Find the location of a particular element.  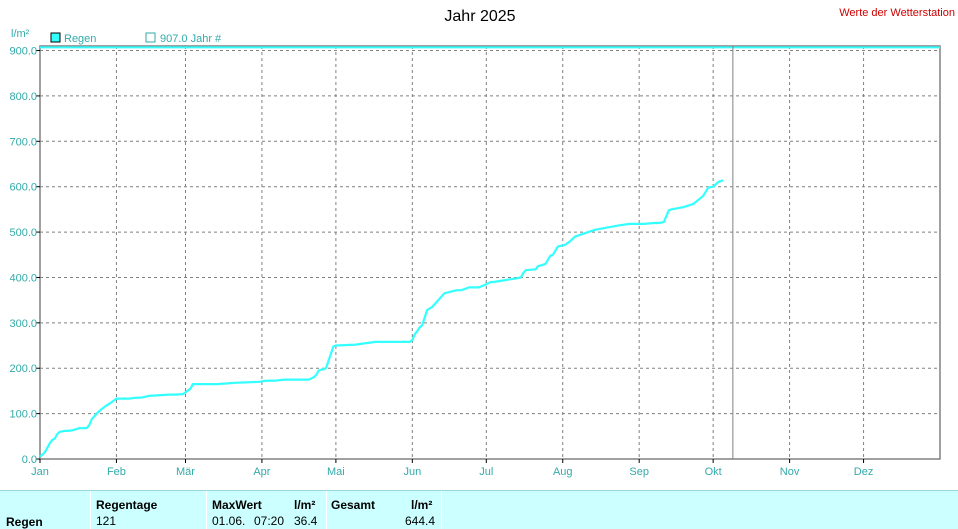

x-axis-ticks: Jan Feb Mär Apr Mai Jun Jul Aug Sep Okt Nov Dez is located at coordinates (452, 468).